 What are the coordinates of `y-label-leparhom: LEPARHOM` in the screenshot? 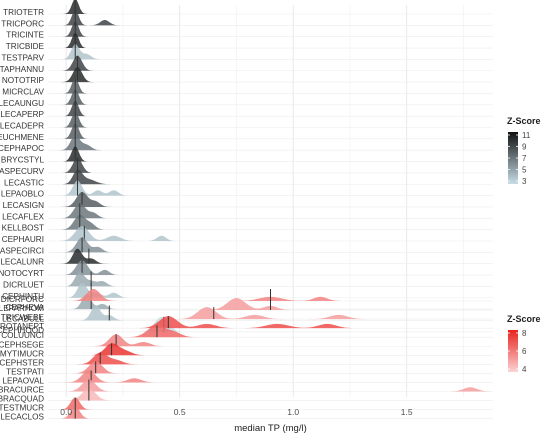 It's located at (22, 308).